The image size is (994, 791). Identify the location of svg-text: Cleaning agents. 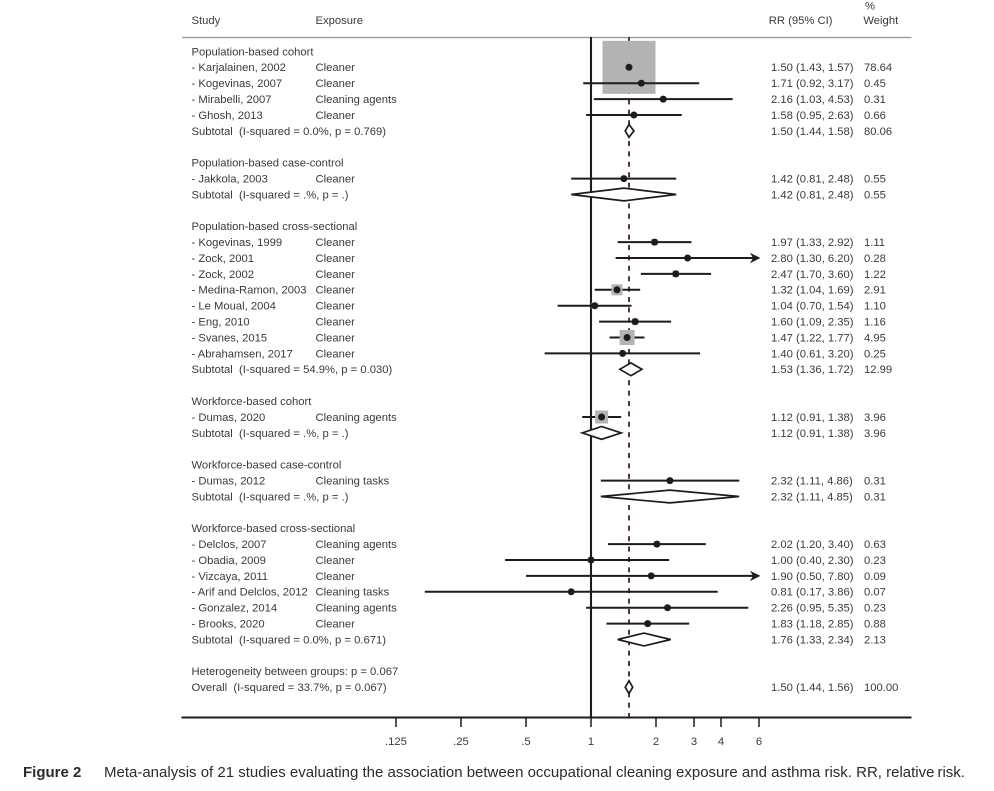
(357, 418).